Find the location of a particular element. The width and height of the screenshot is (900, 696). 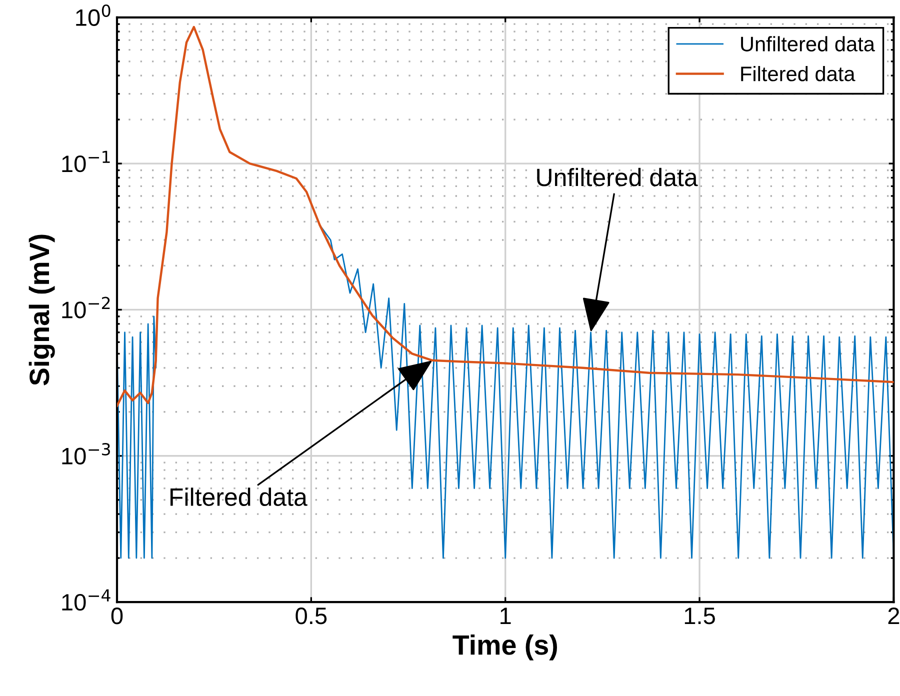

y-tick-label: 10$^{−1}$ is located at coordinates (86, 161).